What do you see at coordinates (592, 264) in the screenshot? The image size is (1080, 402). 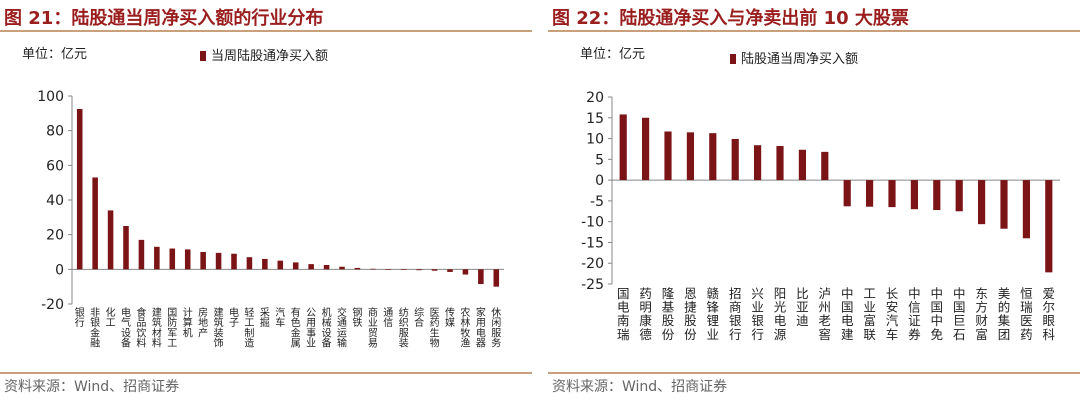 I see `y-tick-label: -20` at bounding box center [592, 264].